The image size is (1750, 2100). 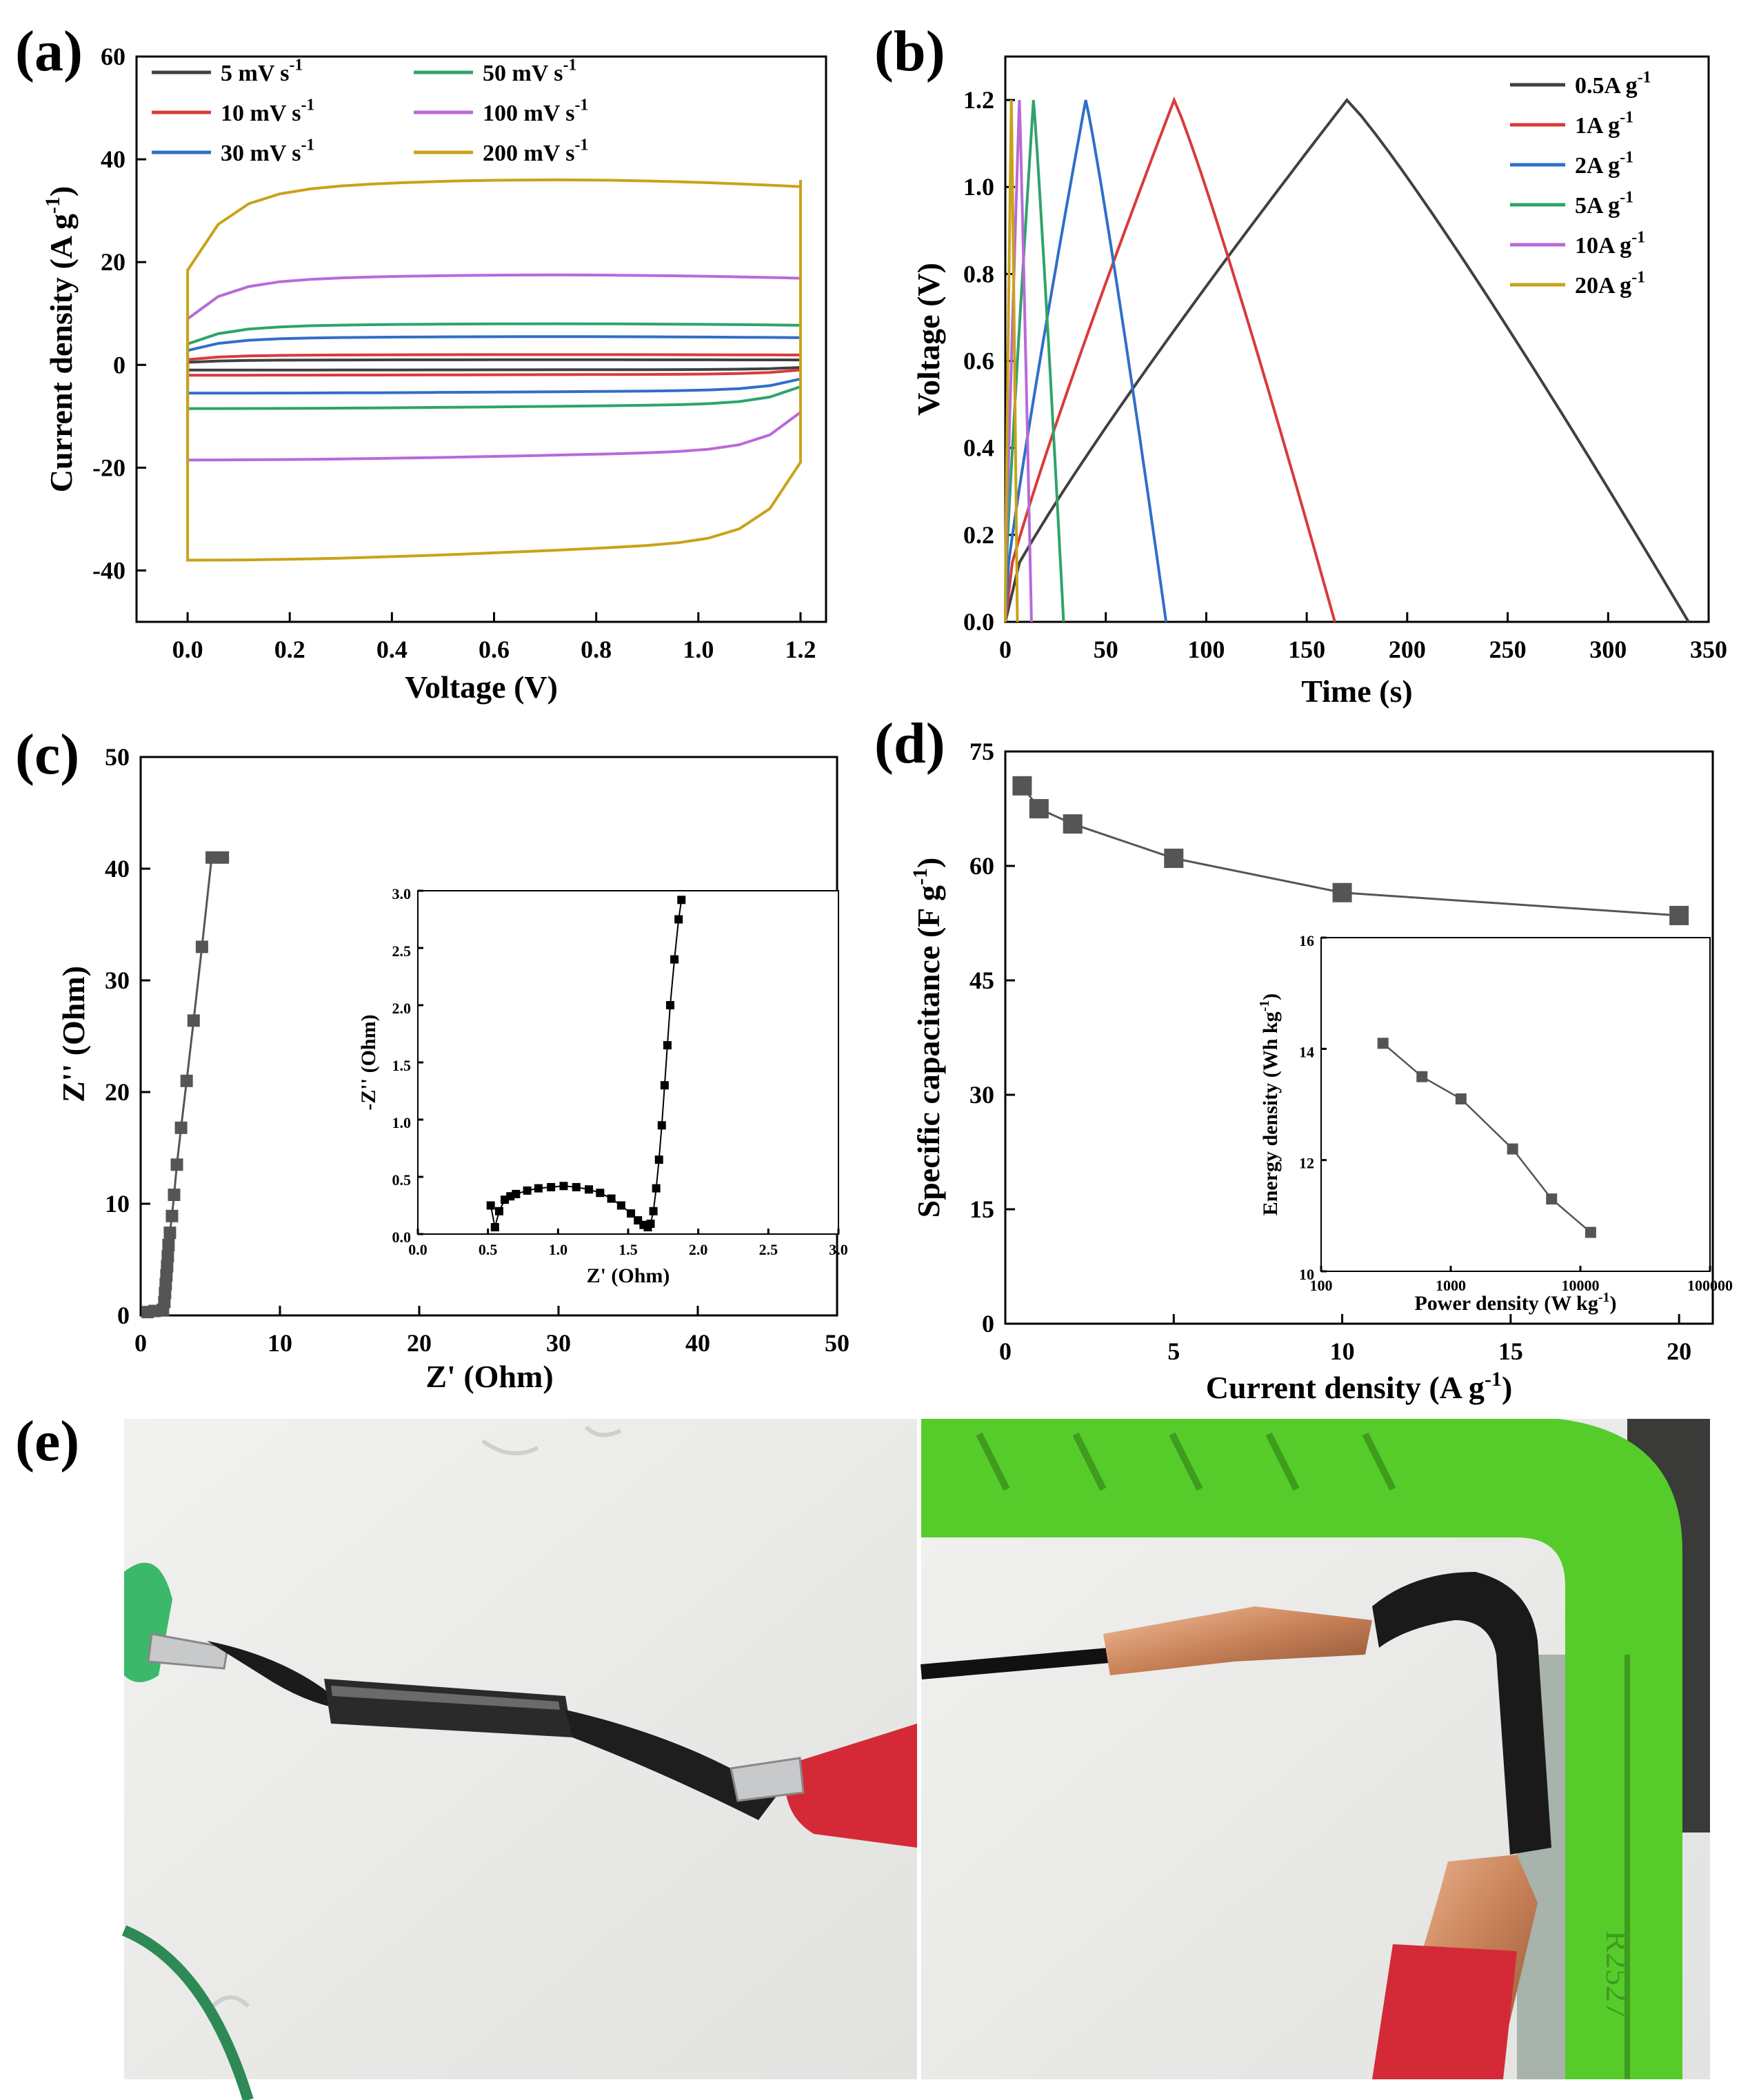 What do you see at coordinates (49, 51) in the screenshot?
I see `panel-label-a: (a)` at bounding box center [49, 51].